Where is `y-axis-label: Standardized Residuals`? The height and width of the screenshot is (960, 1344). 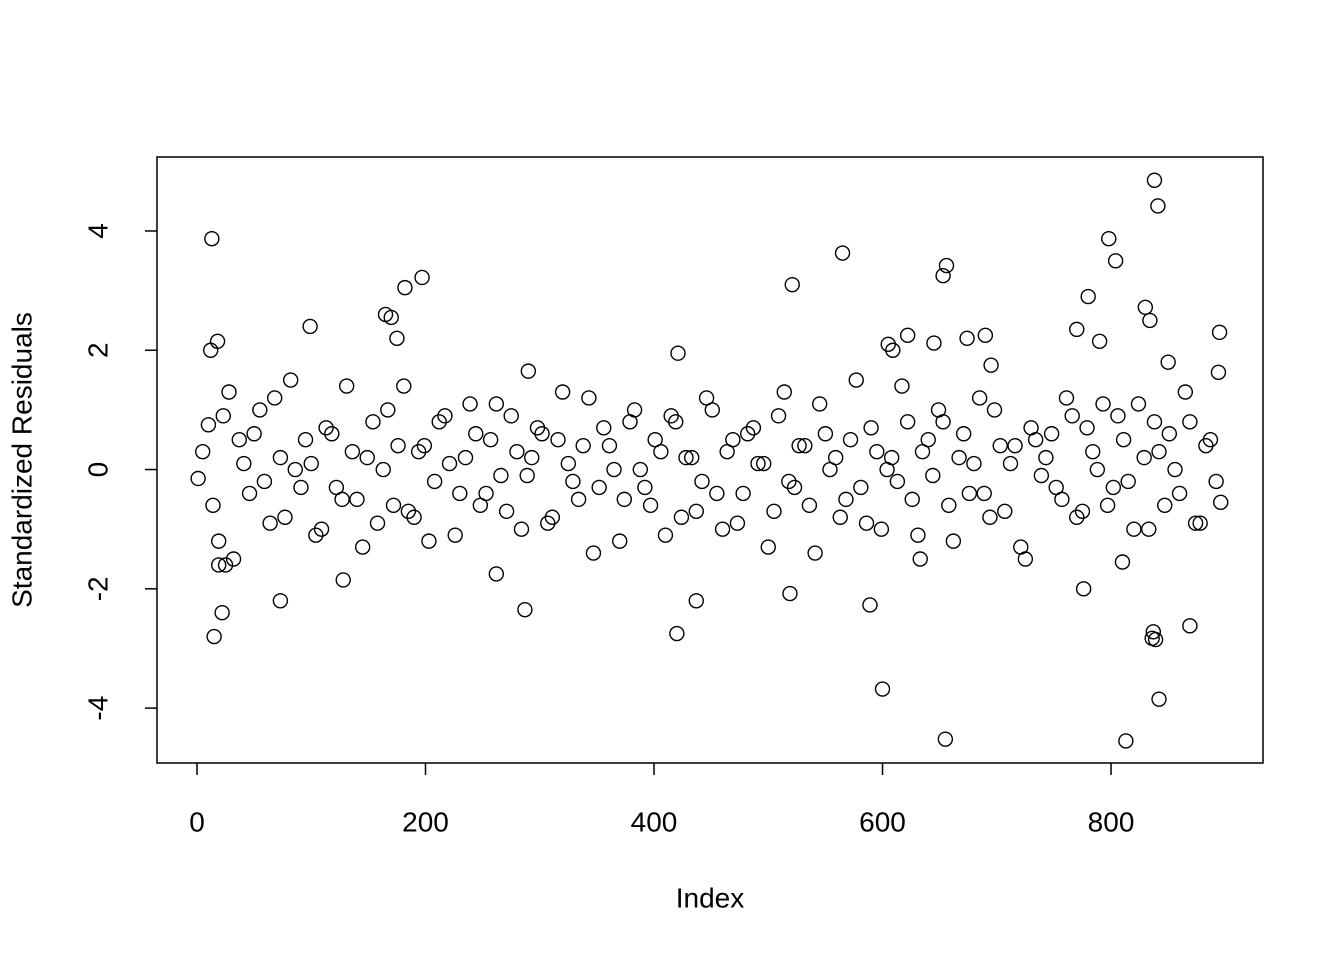 y-axis-label: Standardized Residuals is located at coordinates (21, 460).